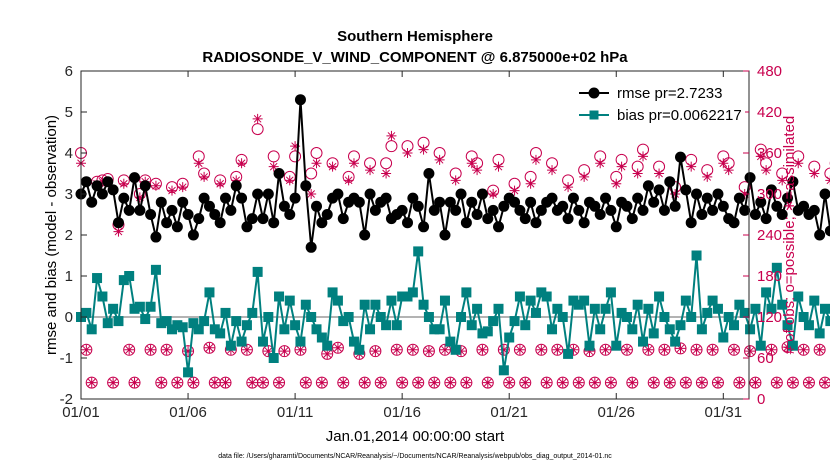 The height and width of the screenshot is (470, 830). I want to click on y-tick-label-right: 300, so click(769, 194).